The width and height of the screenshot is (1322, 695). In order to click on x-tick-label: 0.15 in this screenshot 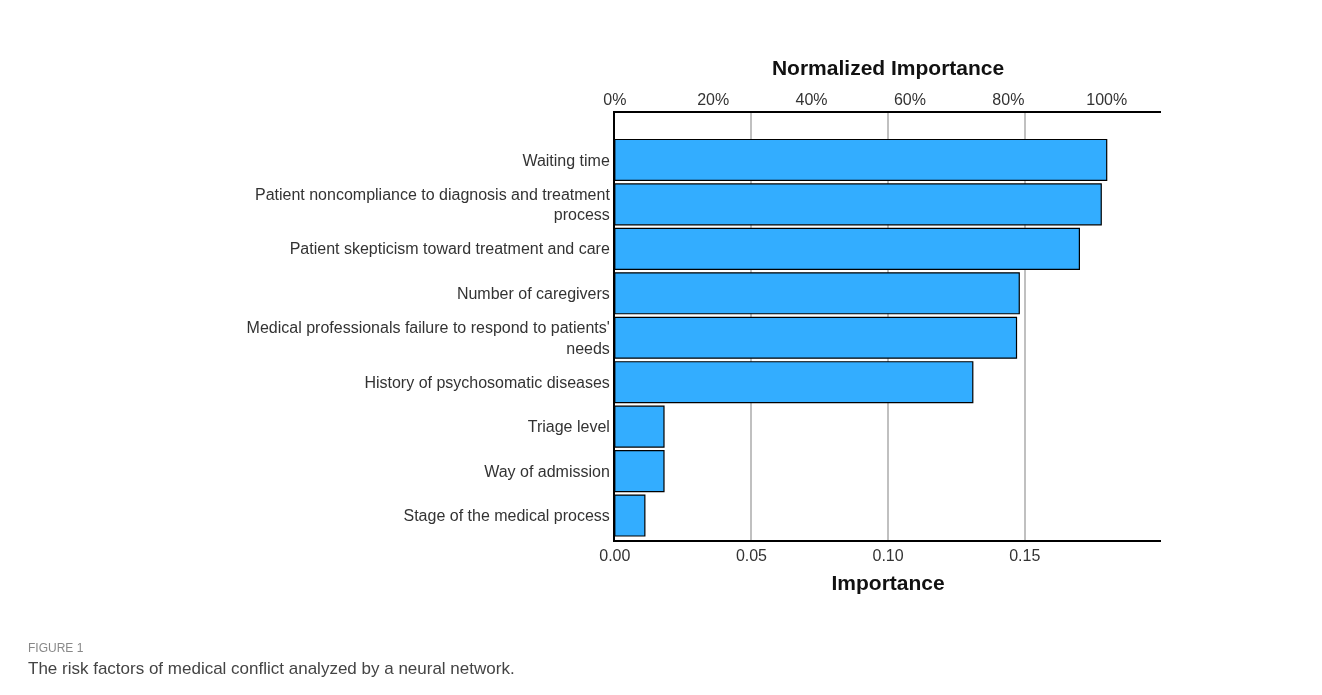, I will do `click(1025, 555)`.